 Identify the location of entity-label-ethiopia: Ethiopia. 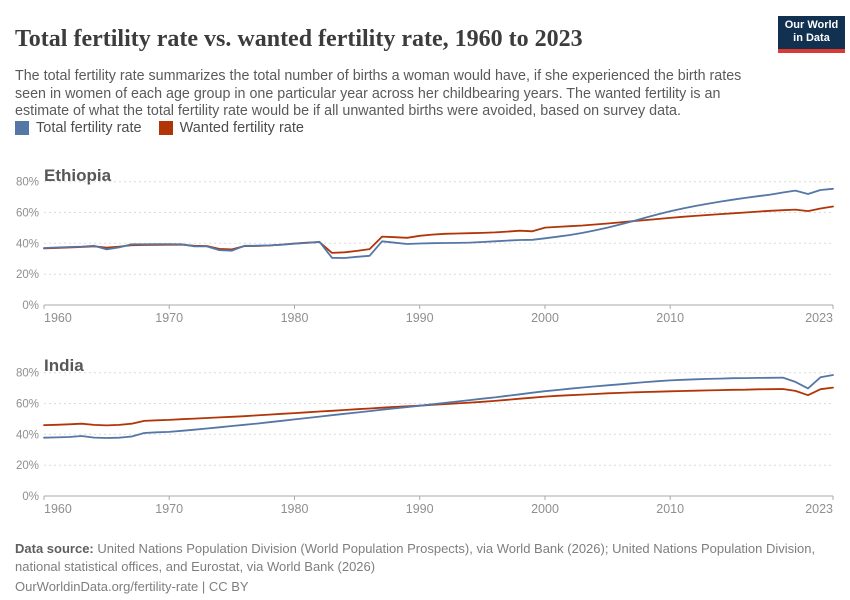
(78, 175).